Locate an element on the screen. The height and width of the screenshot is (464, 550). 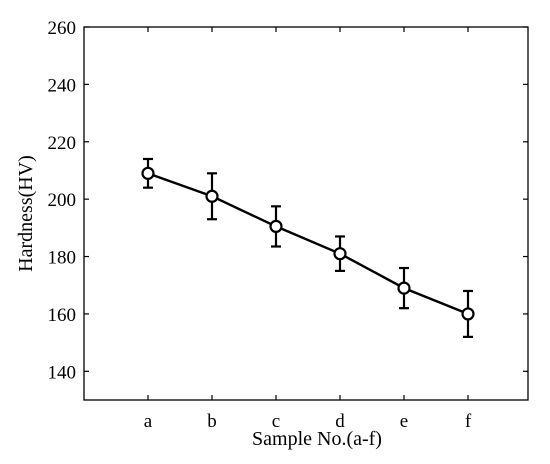
y-tick-label: 180 is located at coordinates (62, 258).